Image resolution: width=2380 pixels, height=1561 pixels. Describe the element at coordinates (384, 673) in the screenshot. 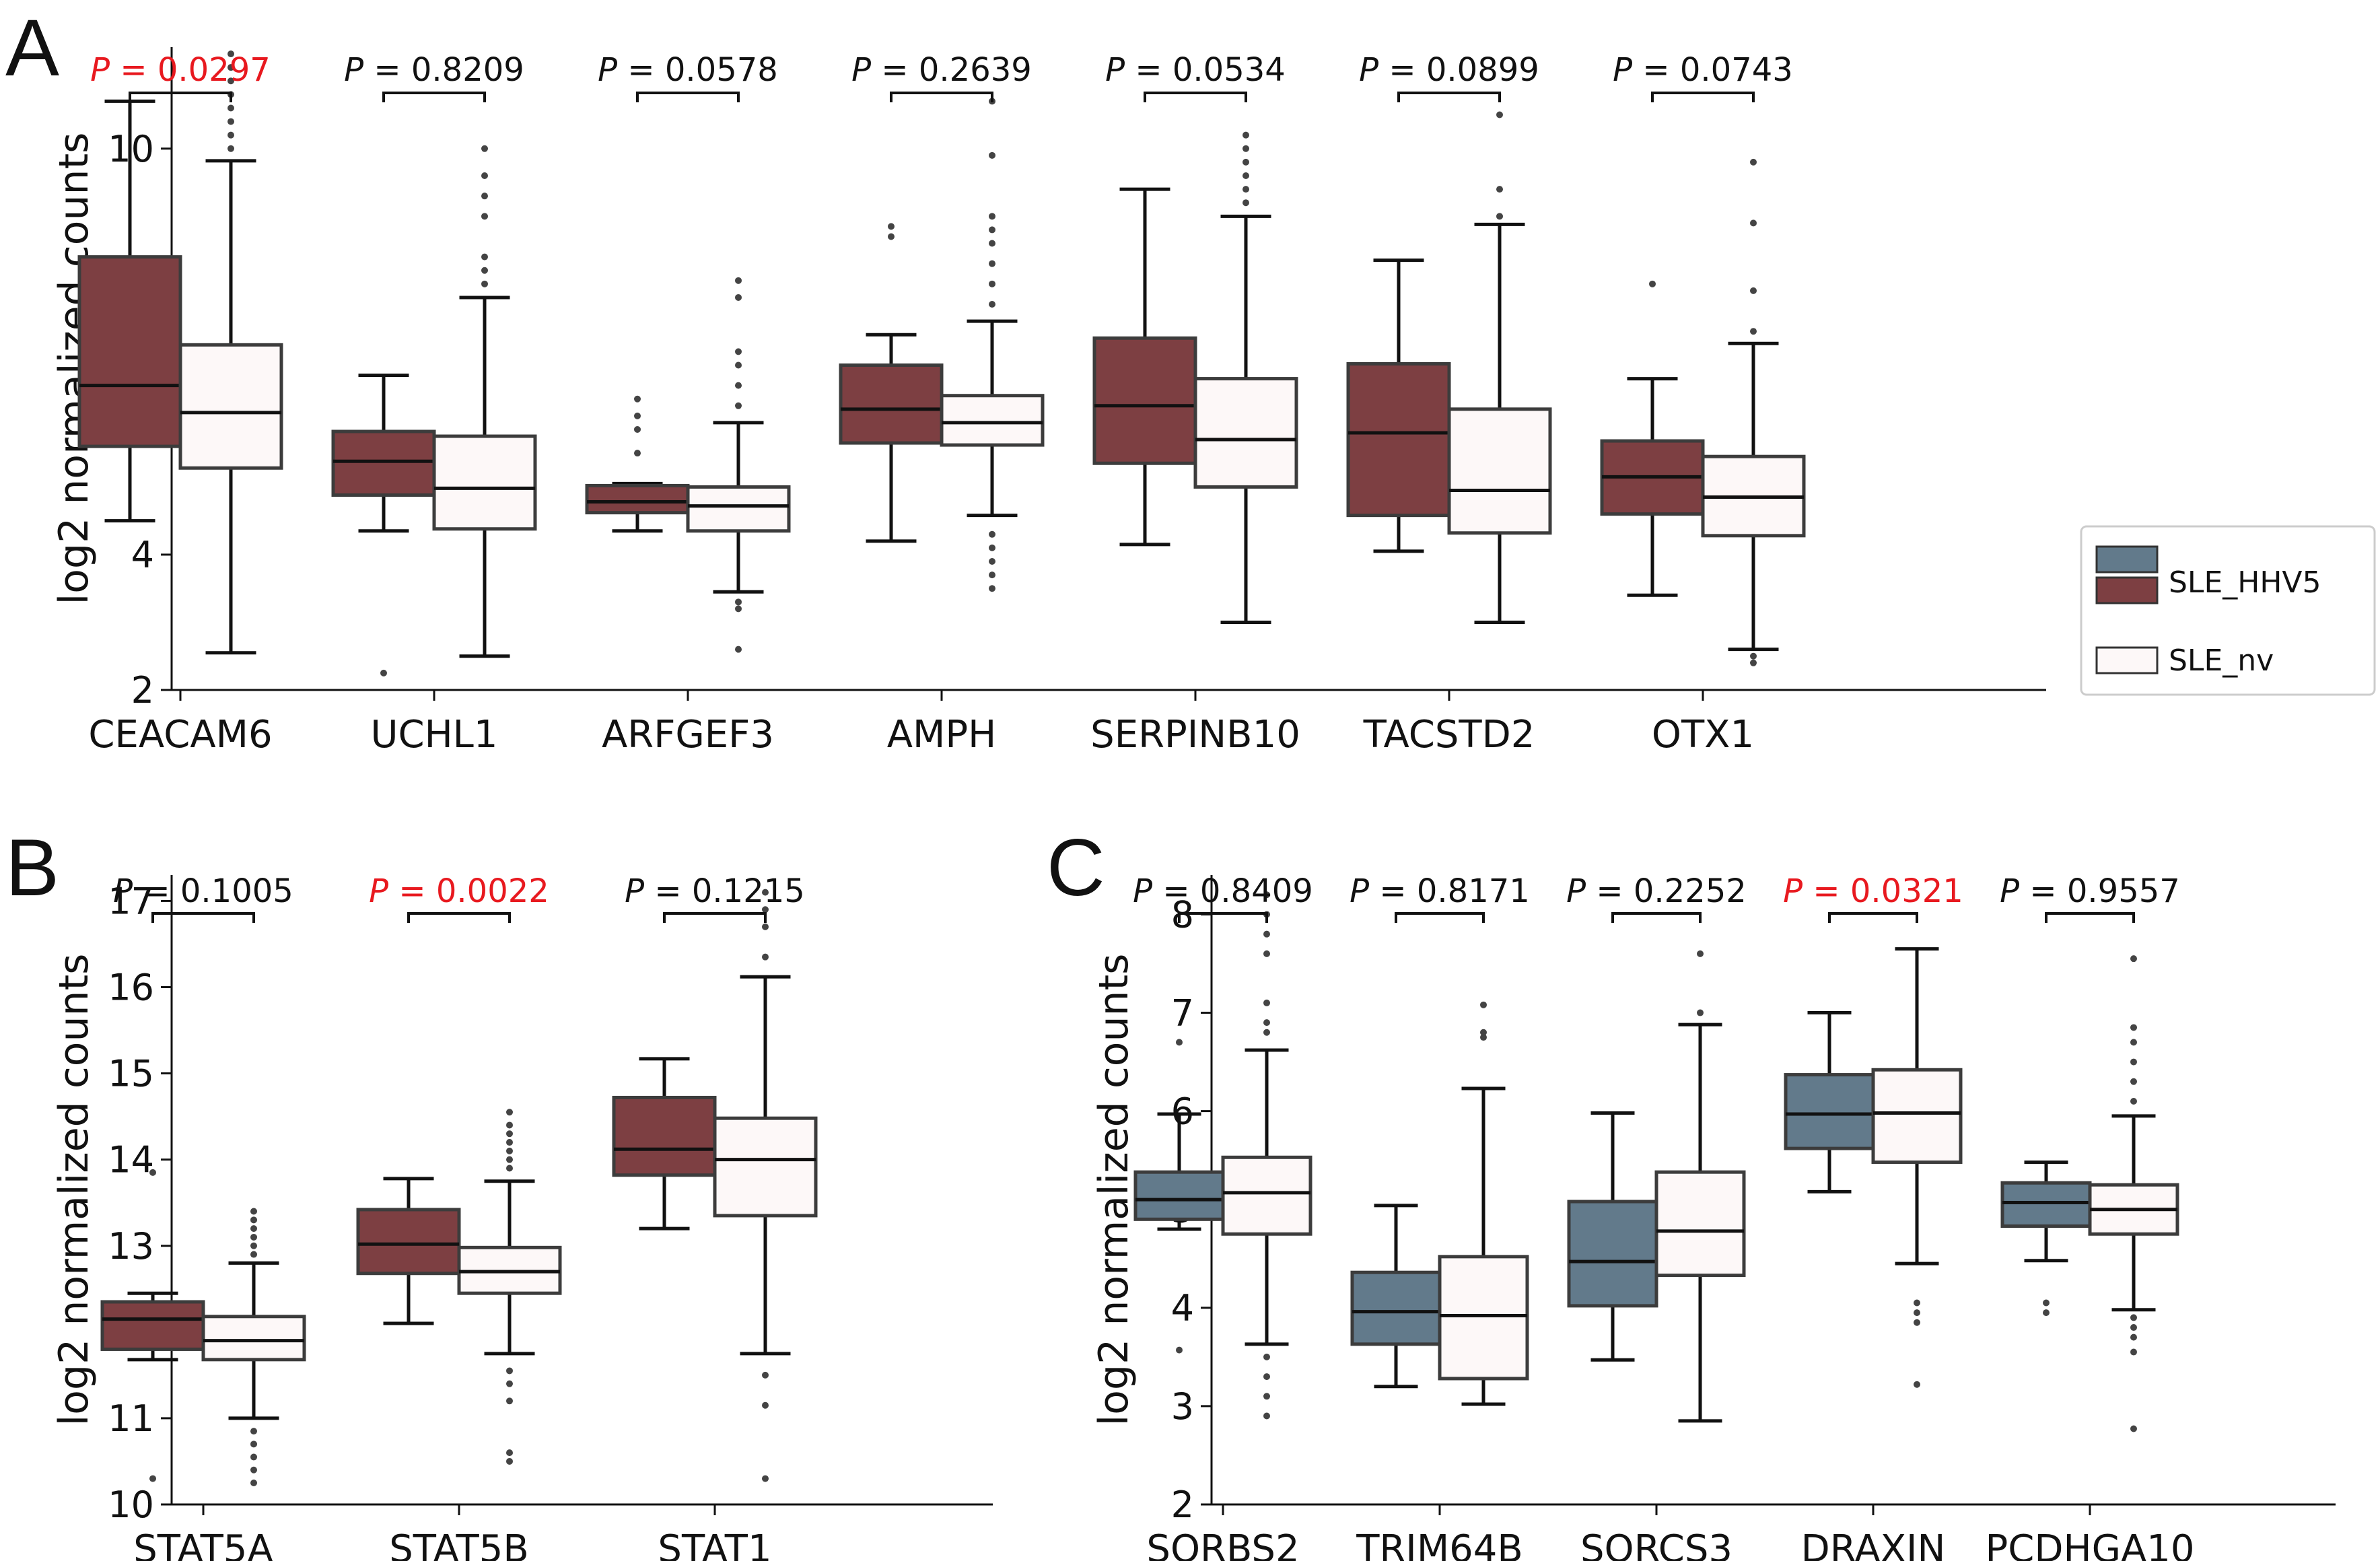

I see `panel-a-uchl1-sle-hhv5-outlier` at that location.